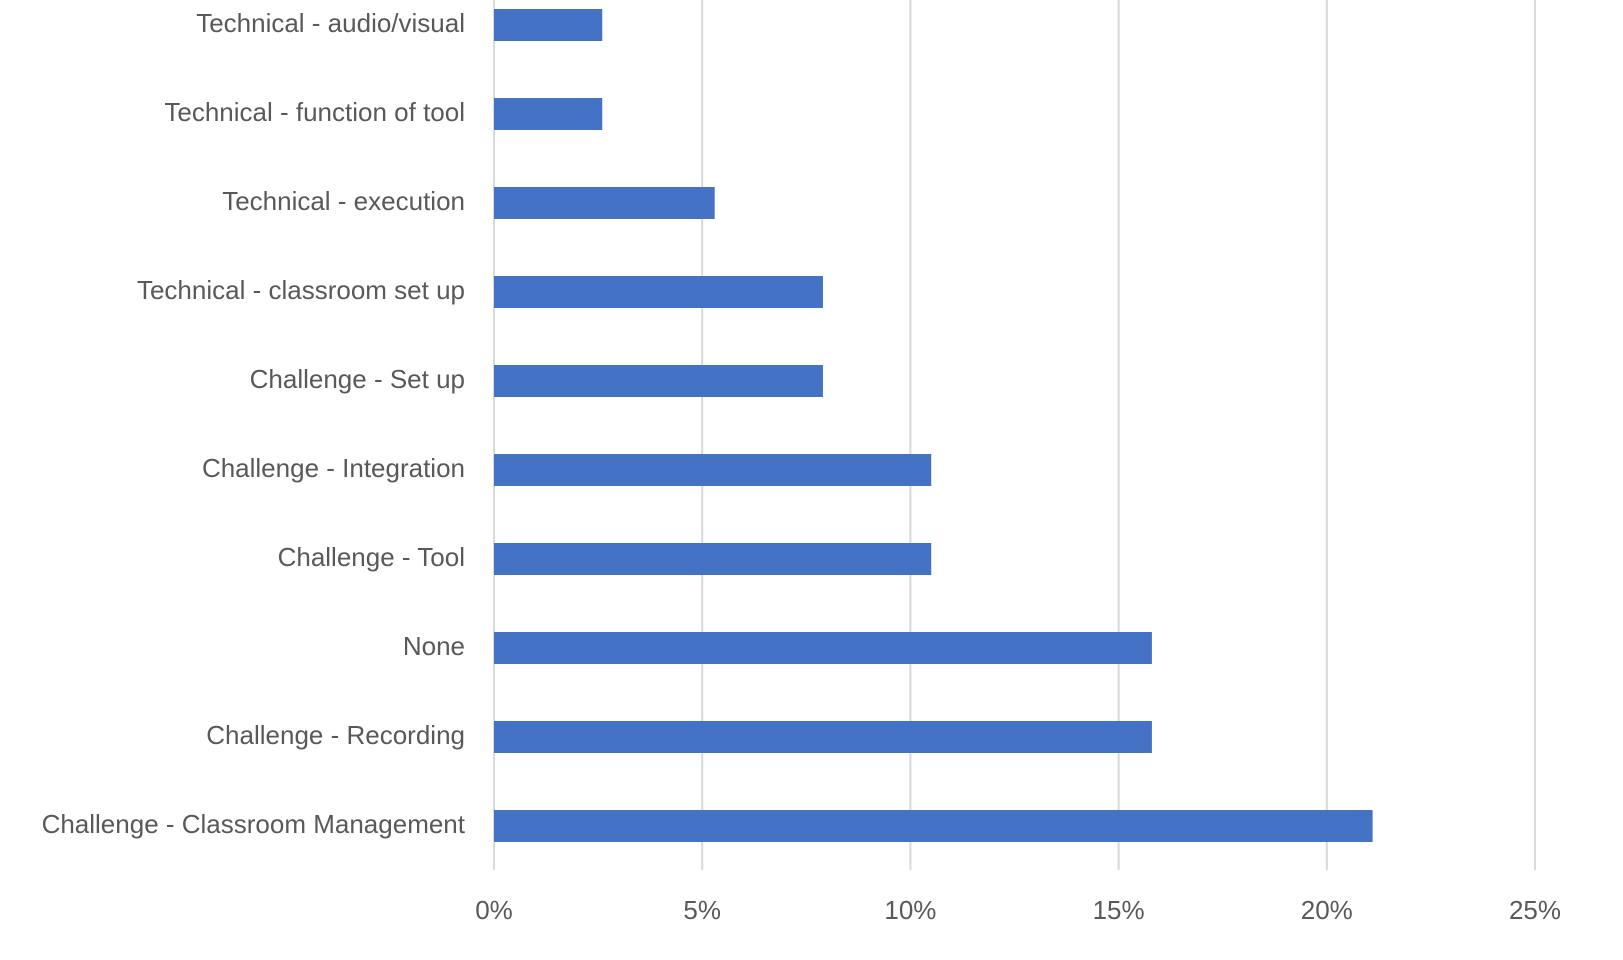 The image size is (1623, 960). Describe the element at coordinates (330, 23) in the screenshot. I see `y-tick-label: Technical - audio/visual` at that location.